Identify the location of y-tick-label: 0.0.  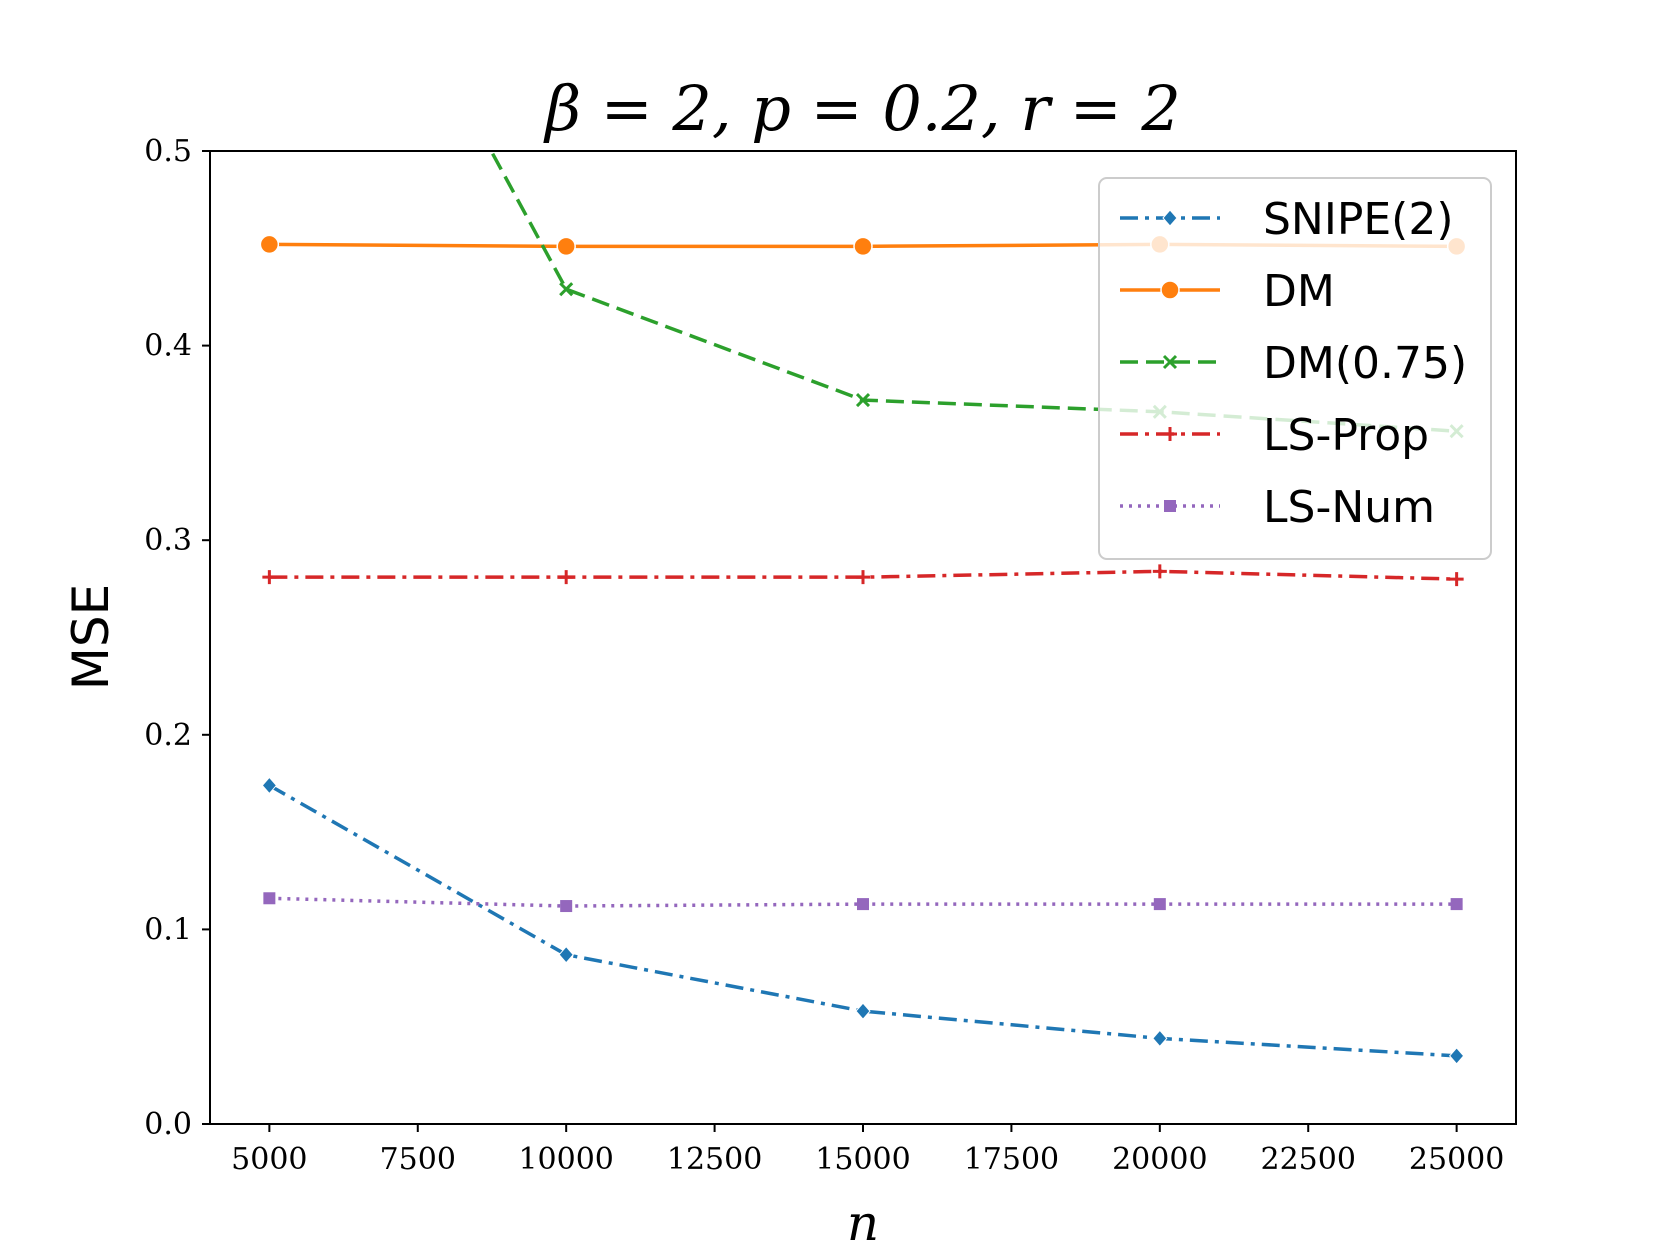
(168, 1124).